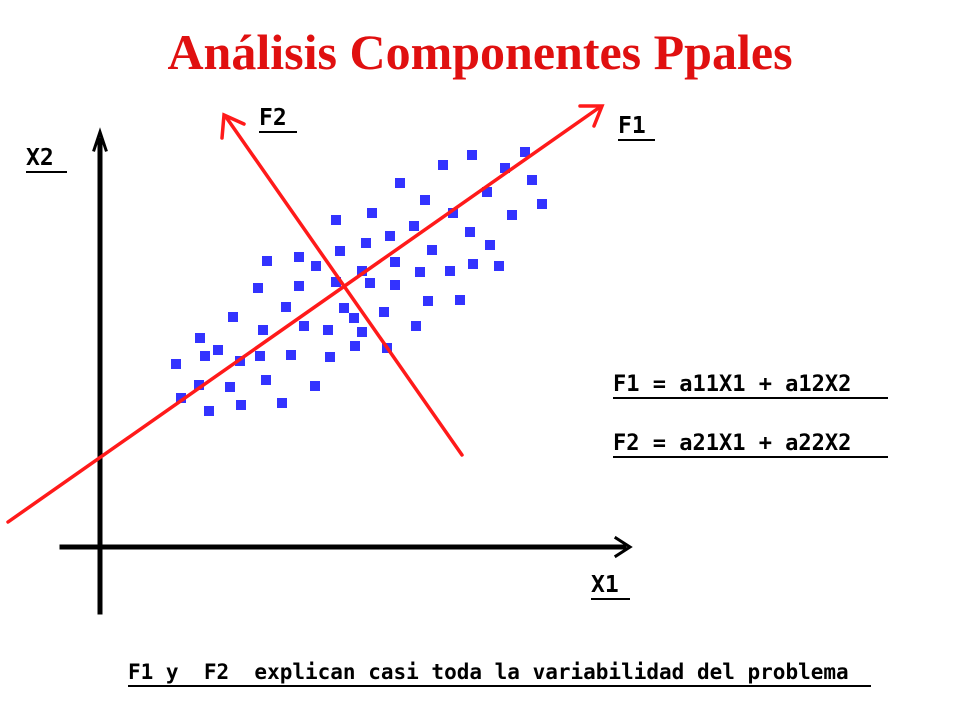  Describe the element at coordinates (480, 52) in the screenshot. I see `slide-title: Análisis Componentes Ppales` at that location.